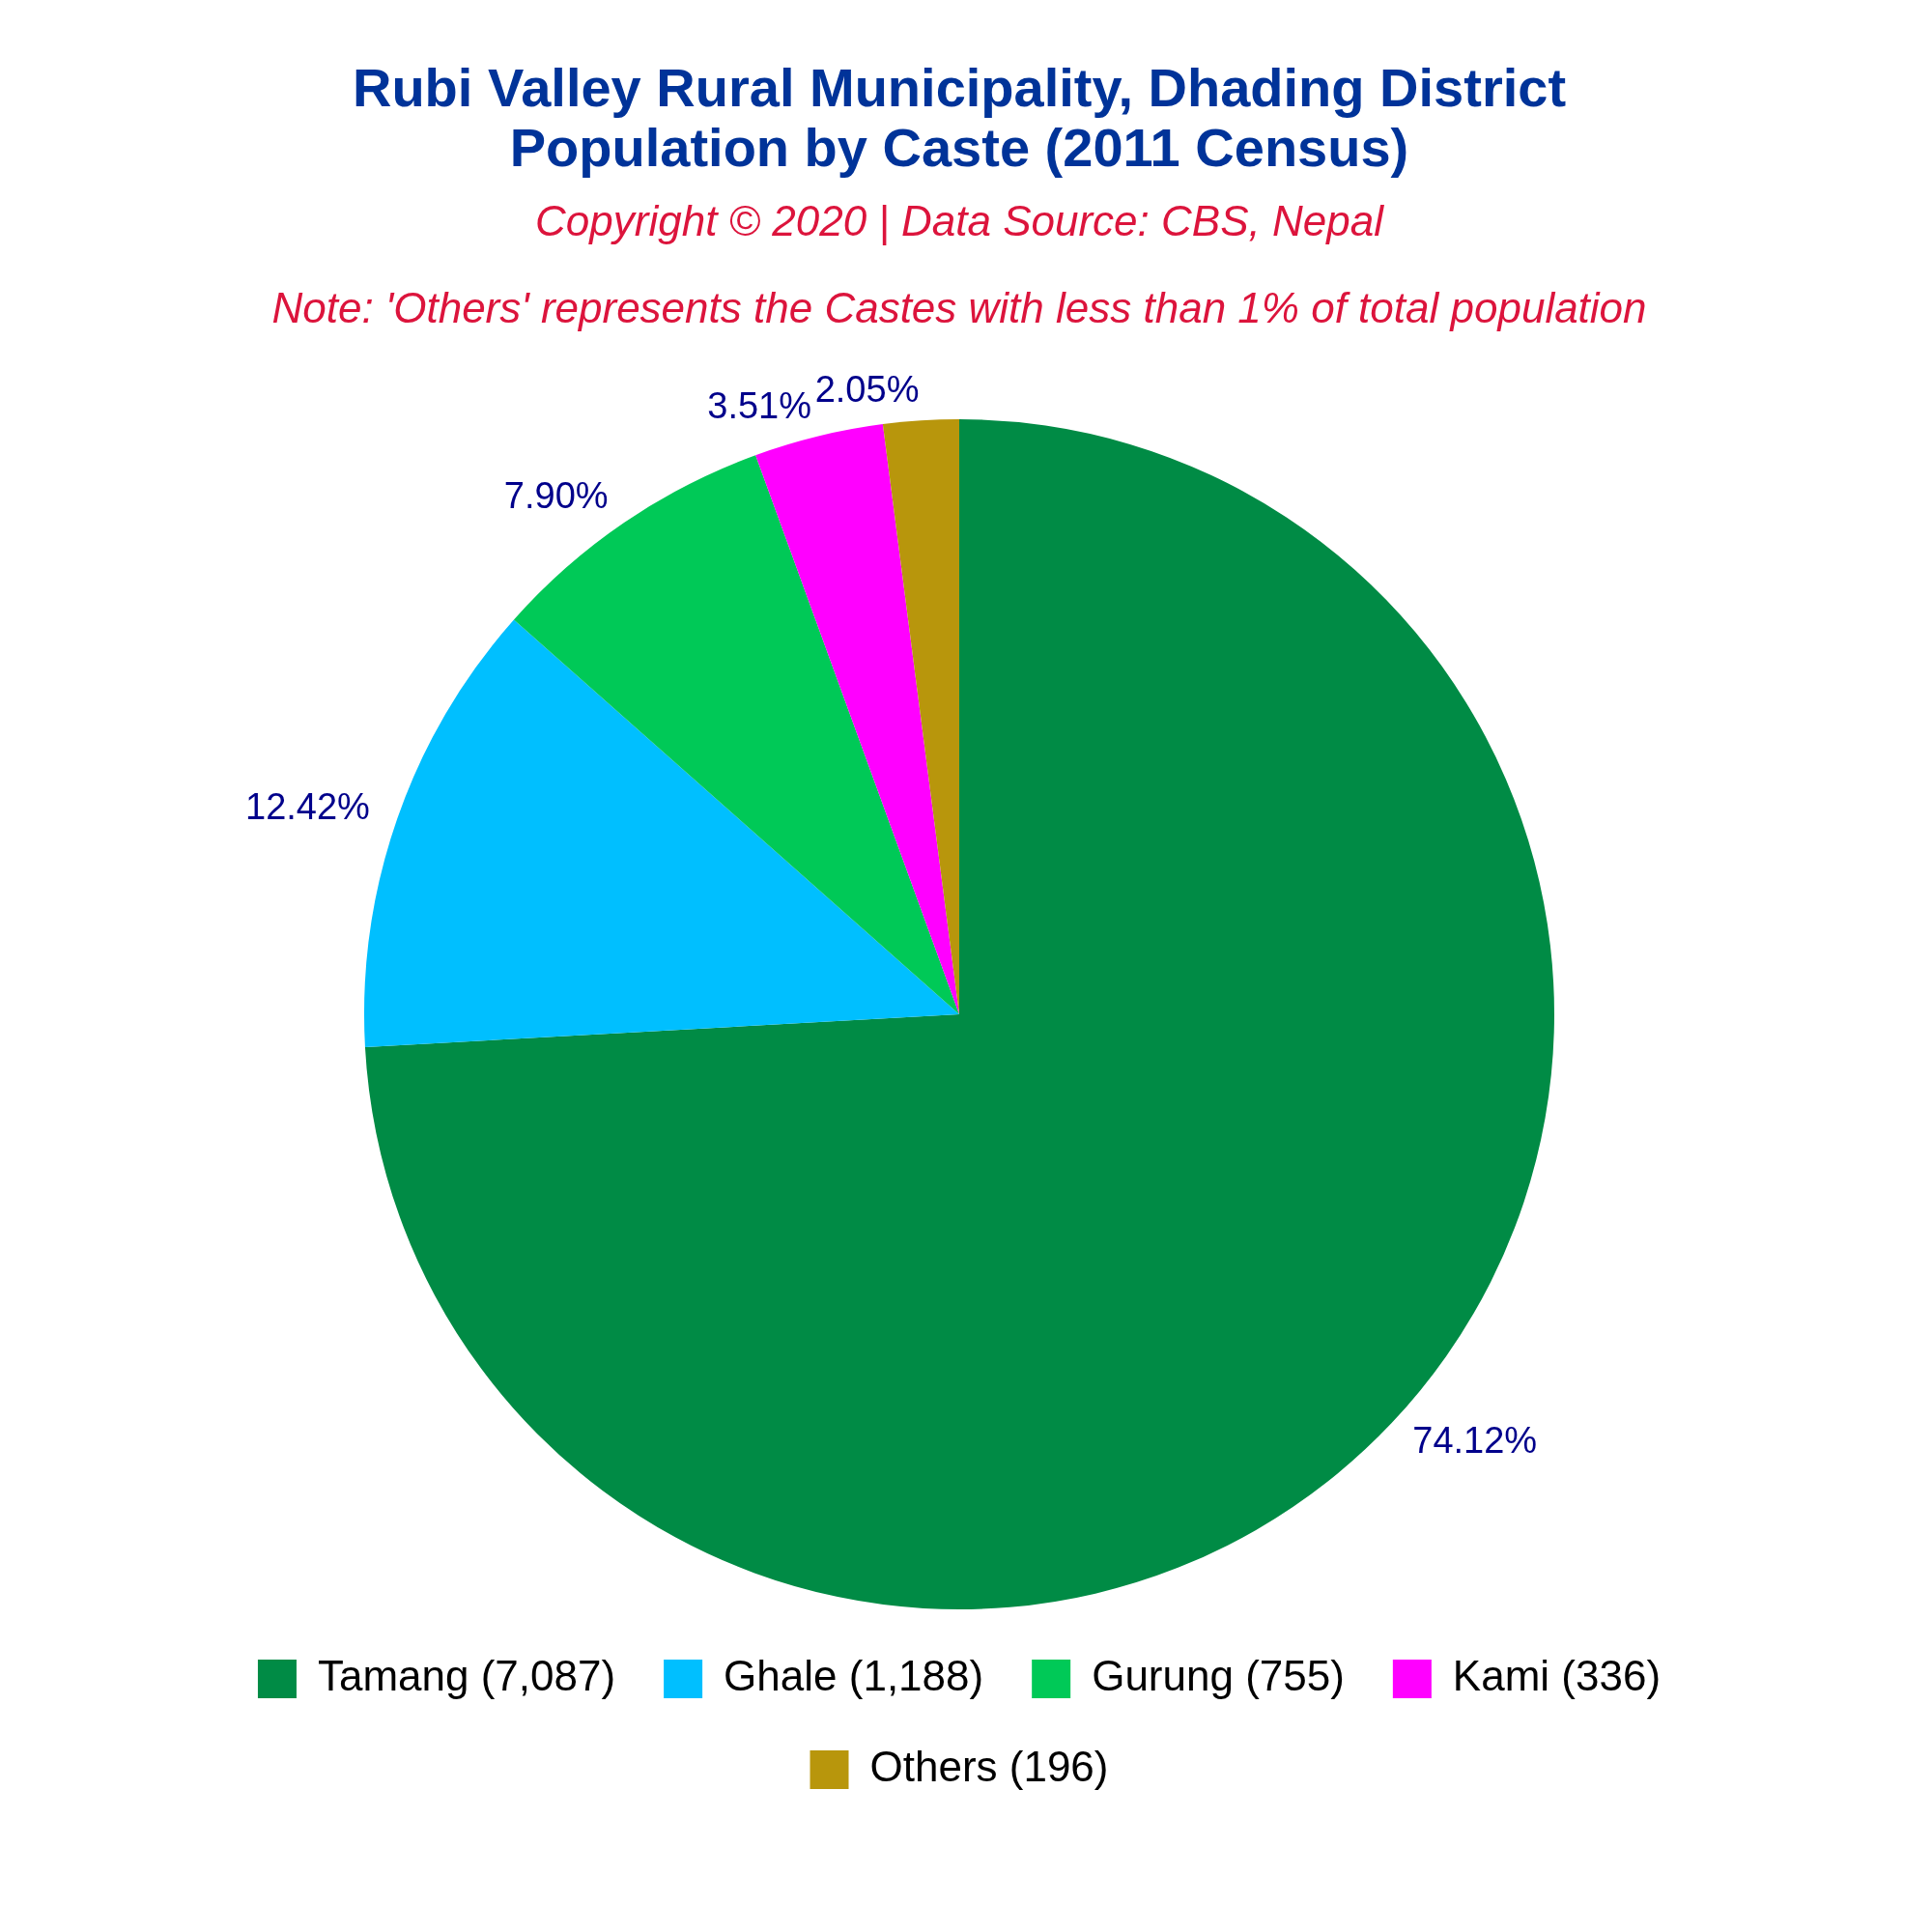 The height and width of the screenshot is (1932, 1932). What do you see at coordinates (466, 1676) in the screenshot?
I see `legend-label: Tamang (7,087)` at bounding box center [466, 1676].